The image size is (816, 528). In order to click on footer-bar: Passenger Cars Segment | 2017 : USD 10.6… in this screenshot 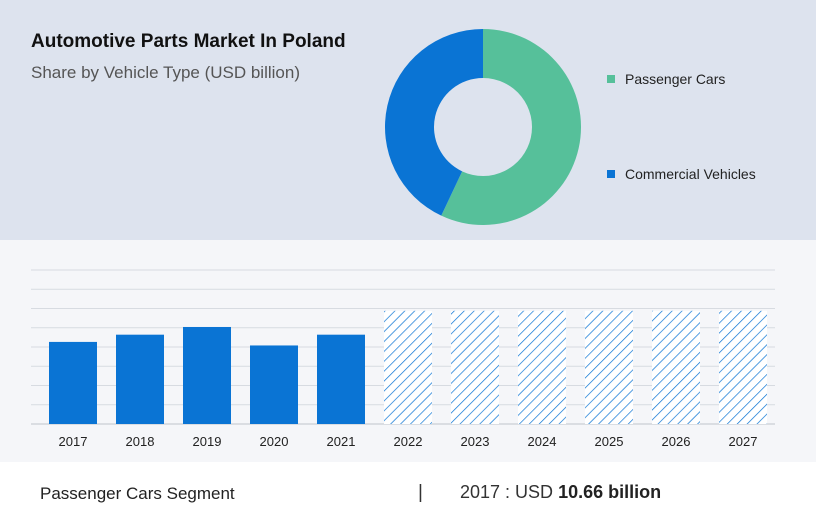, I will do `click(408, 495)`.